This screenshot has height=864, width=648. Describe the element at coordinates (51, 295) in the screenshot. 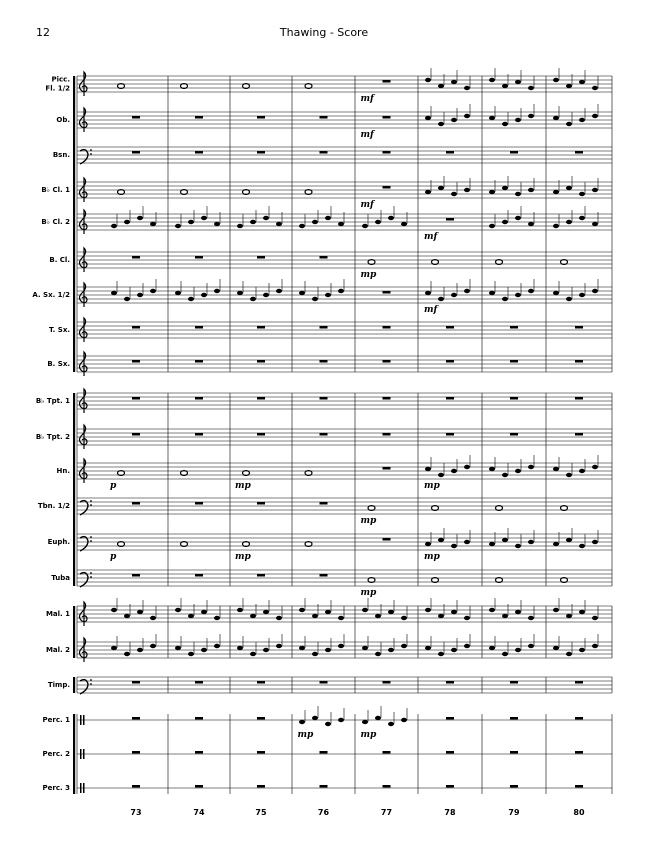

I see `instrument-label: A. Sx. 1/2` at that location.